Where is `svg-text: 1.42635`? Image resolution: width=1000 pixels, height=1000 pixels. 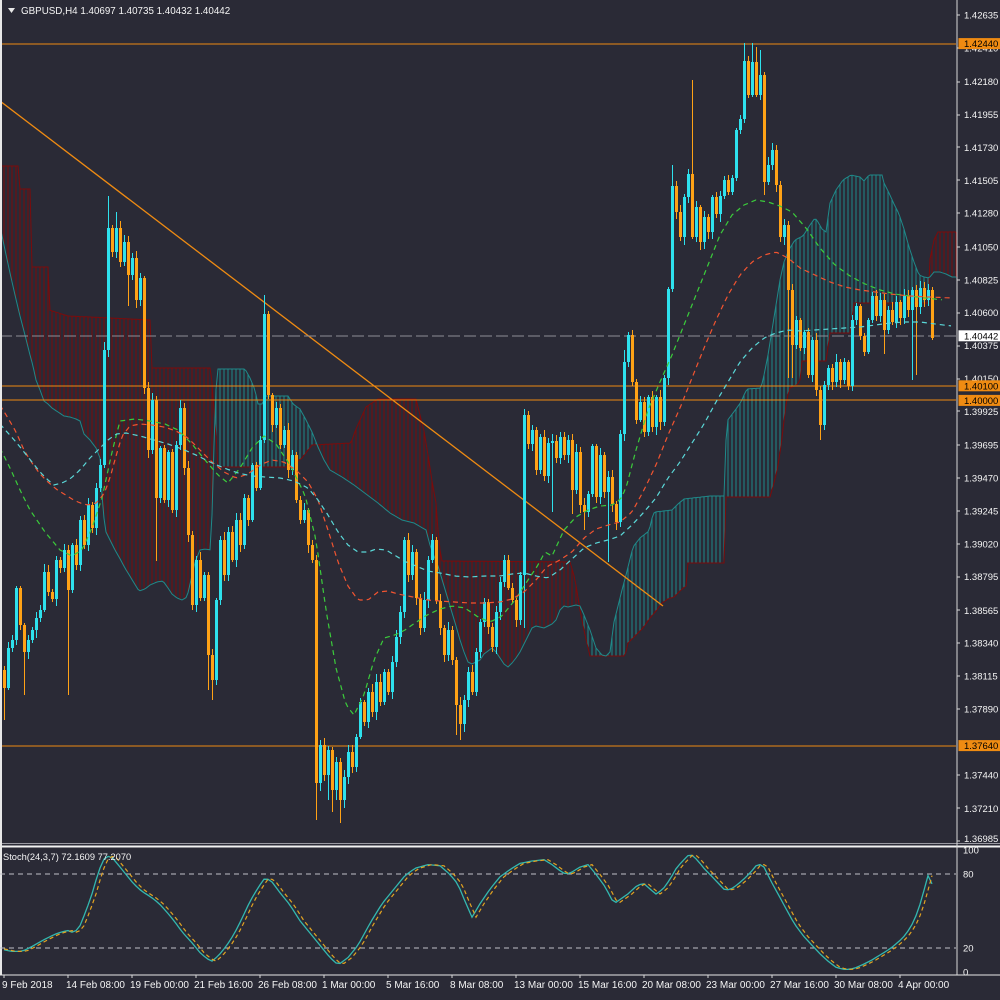
svg-text: 1.42635 is located at coordinates (981, 16).